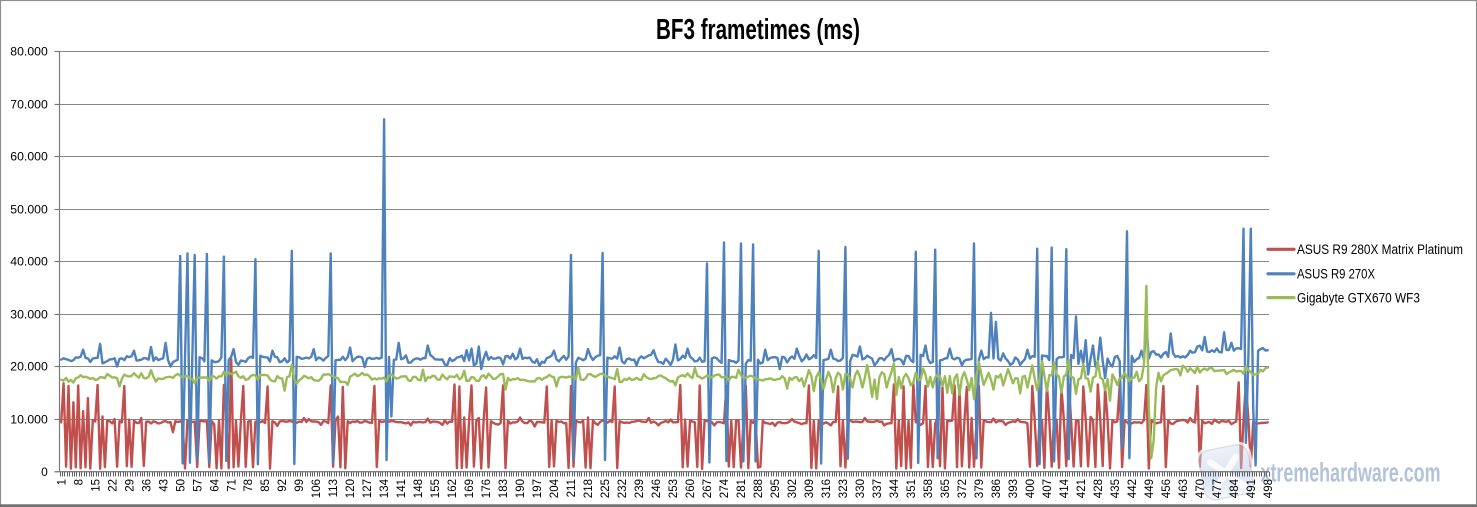 The image size is (1477, 507). Describe the element at coordinates (555, 488) in the screenshot. I see `svg-text: 204` at that location.